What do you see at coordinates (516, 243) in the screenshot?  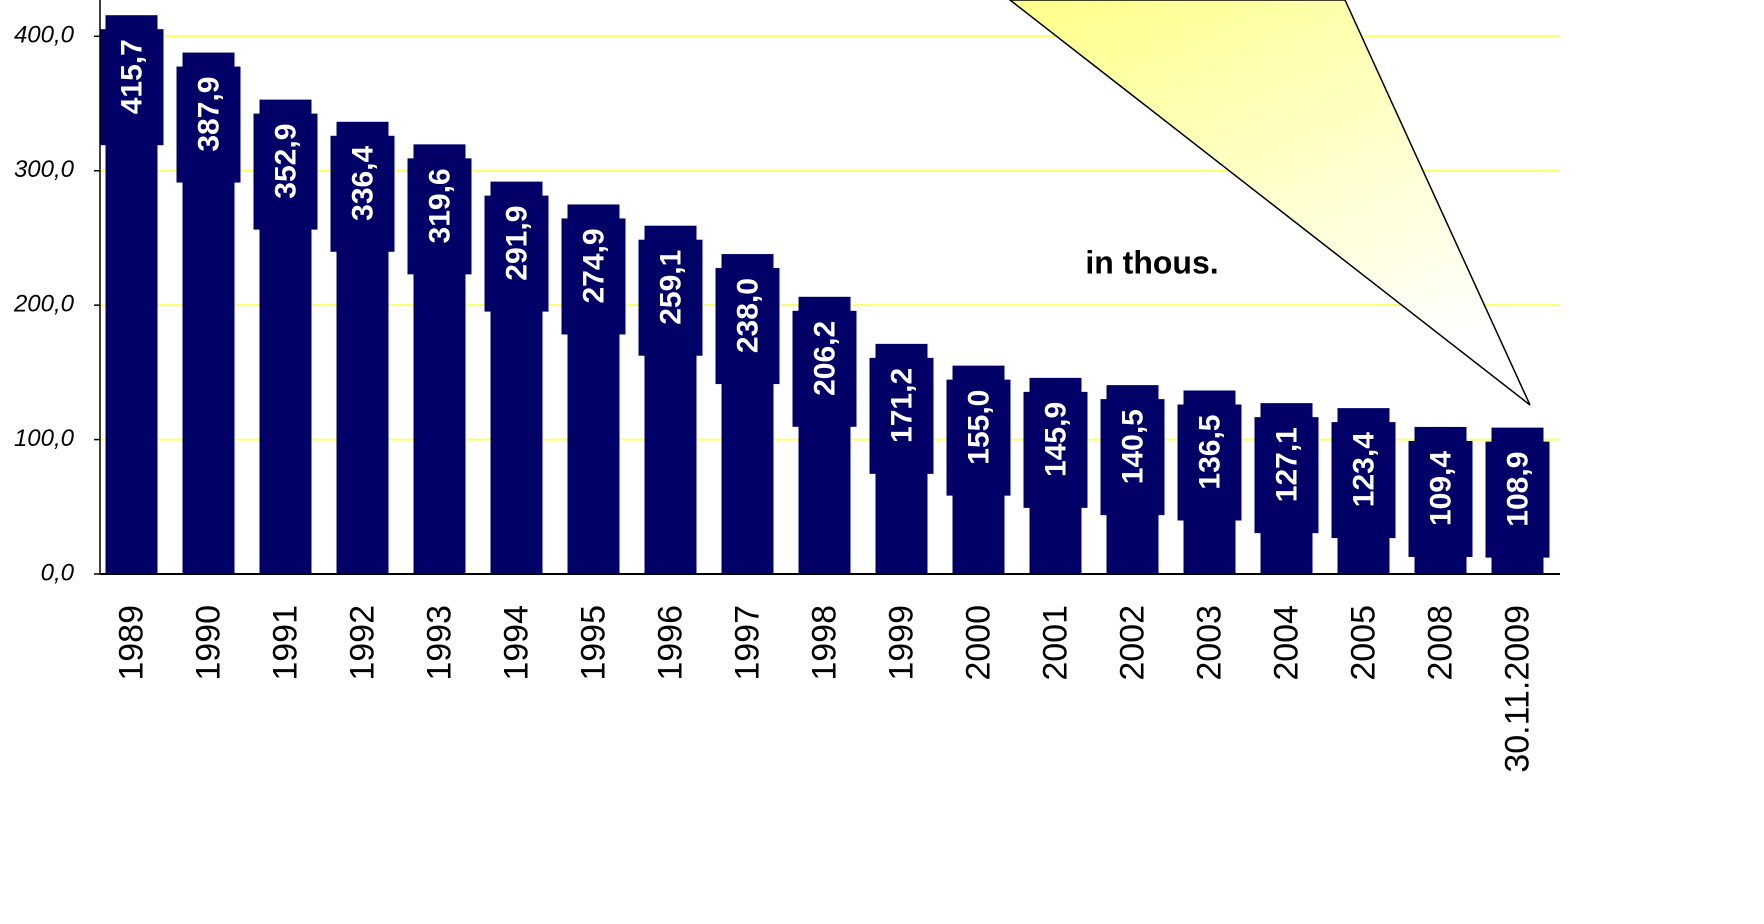 I see `data-label: 291,9` at bounding box center [516, 243].